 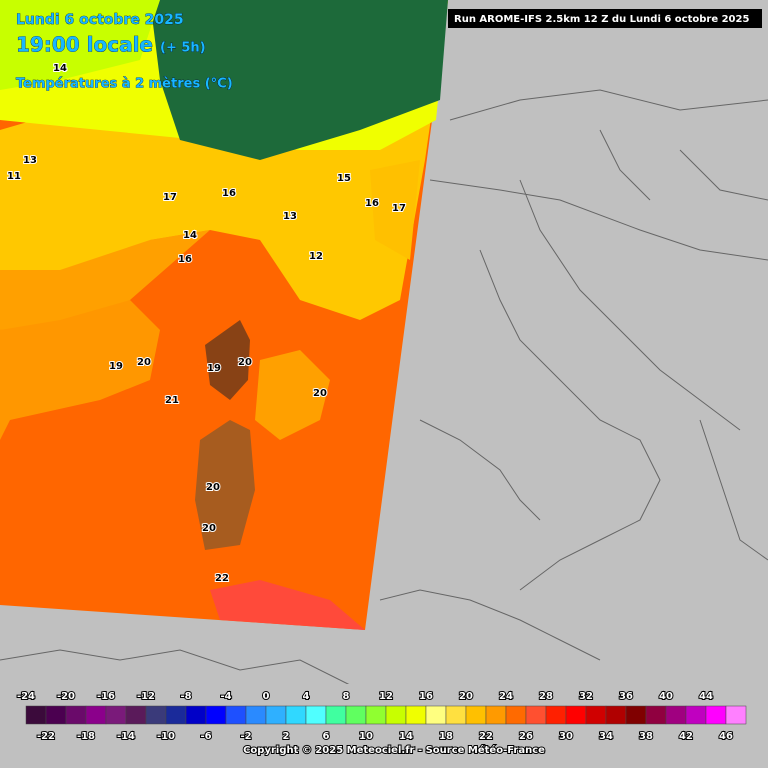 I want to click on colorbar-tick-label: -8, so click(x=185, y=696).